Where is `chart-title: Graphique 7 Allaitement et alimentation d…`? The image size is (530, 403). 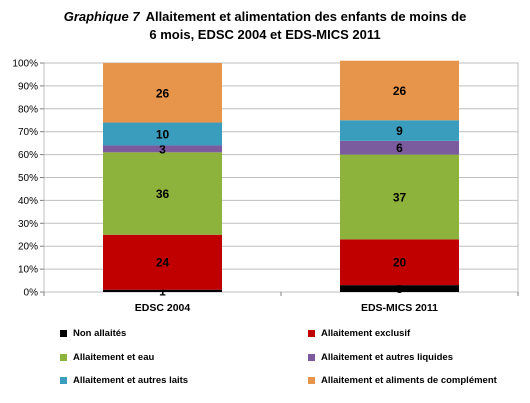 chart-title: Graphique 7 Allaitement et alimentation d… is located at coordinates (265, 26).